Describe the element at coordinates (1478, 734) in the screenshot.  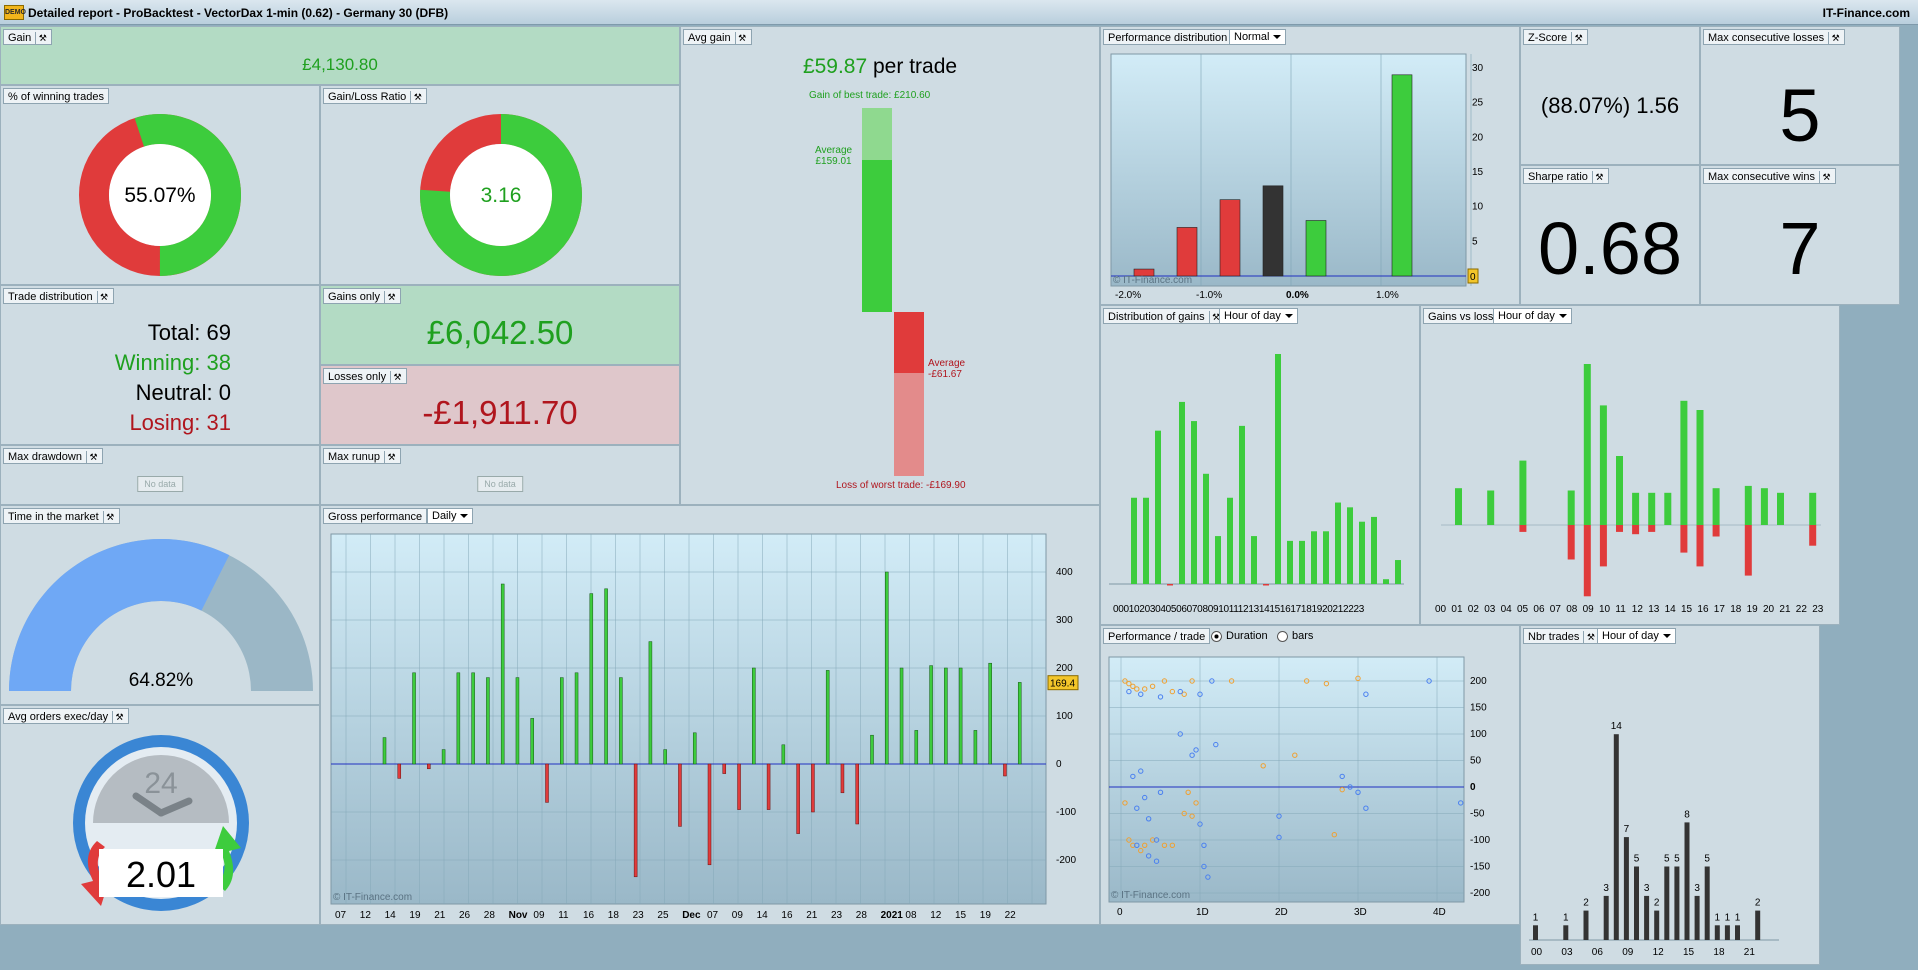
I see `y-tick-label: 100` at that location.